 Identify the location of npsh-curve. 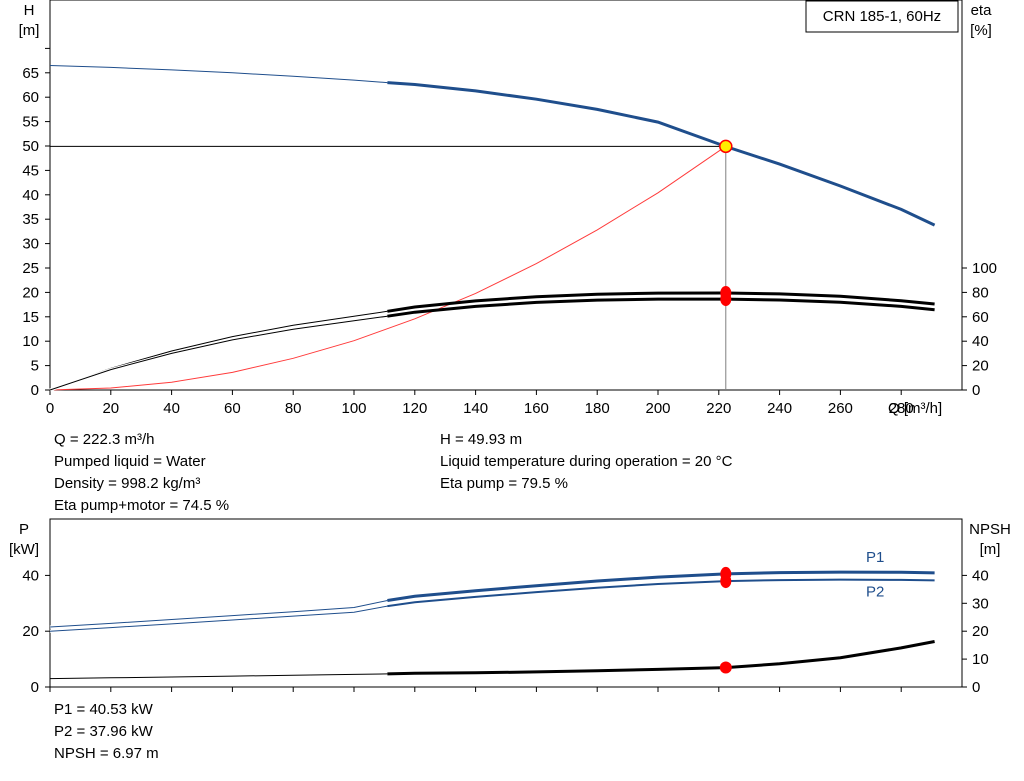
(661, 658).